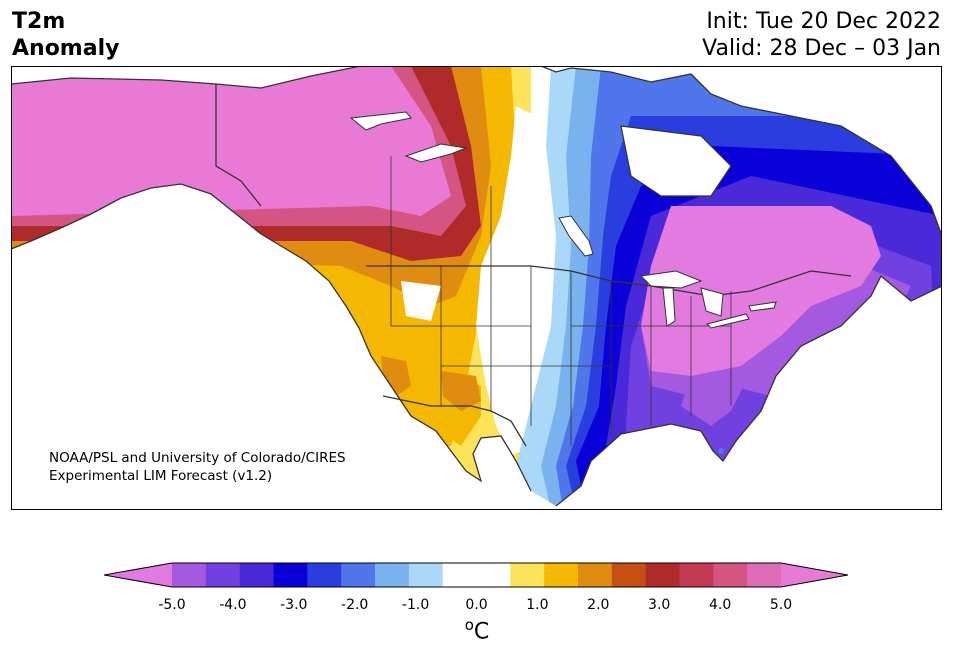  What do you see at coordinates (65, 35) in the screenshot?
I see `plot-title: T2m Anomaly` at bounding box center [65, 35].